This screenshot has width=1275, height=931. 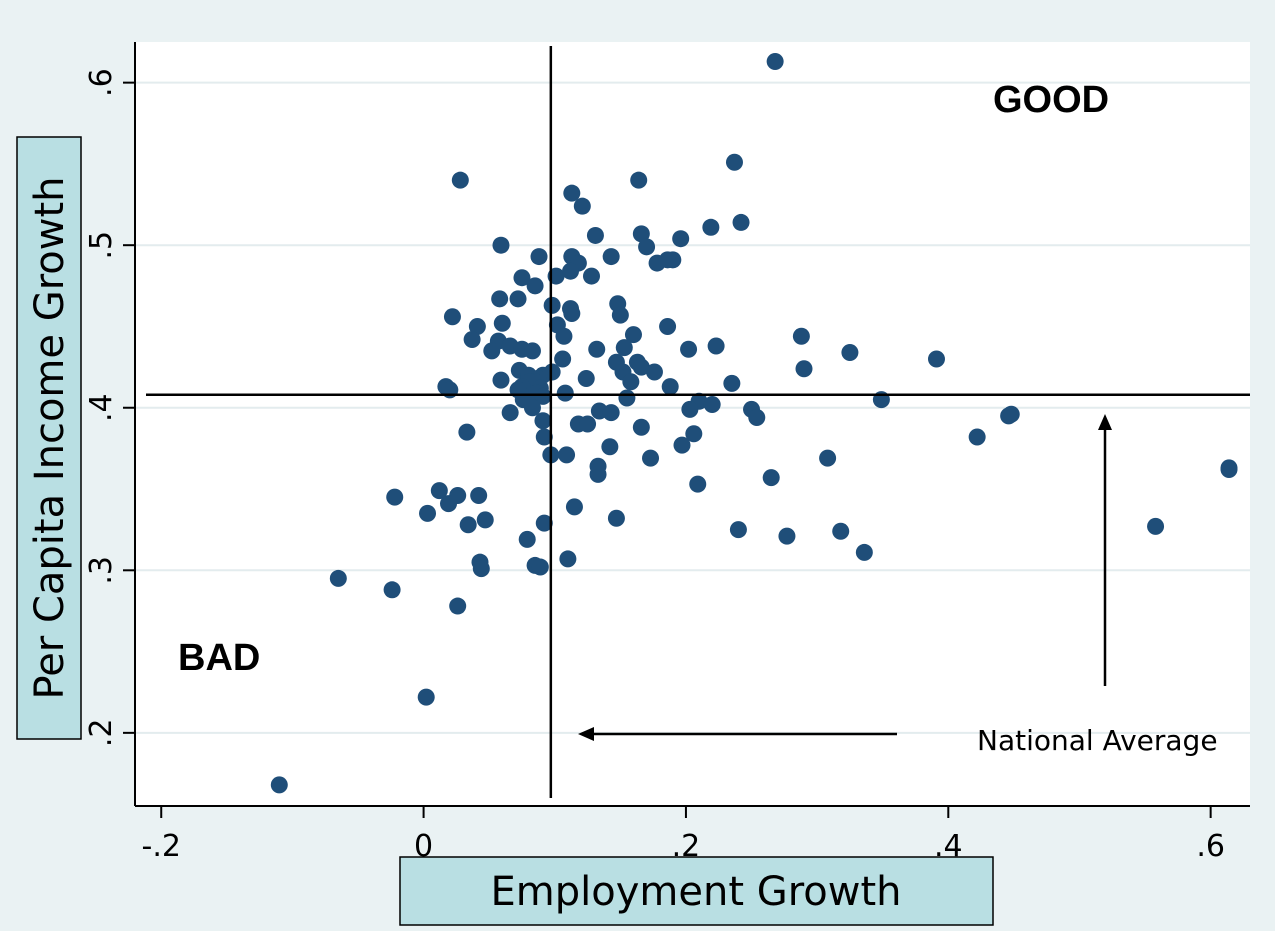 What do you see at coordinates (101, 570) in the screenshot?
I see `y-tick-label: .3` at bounding box center [101, 570].